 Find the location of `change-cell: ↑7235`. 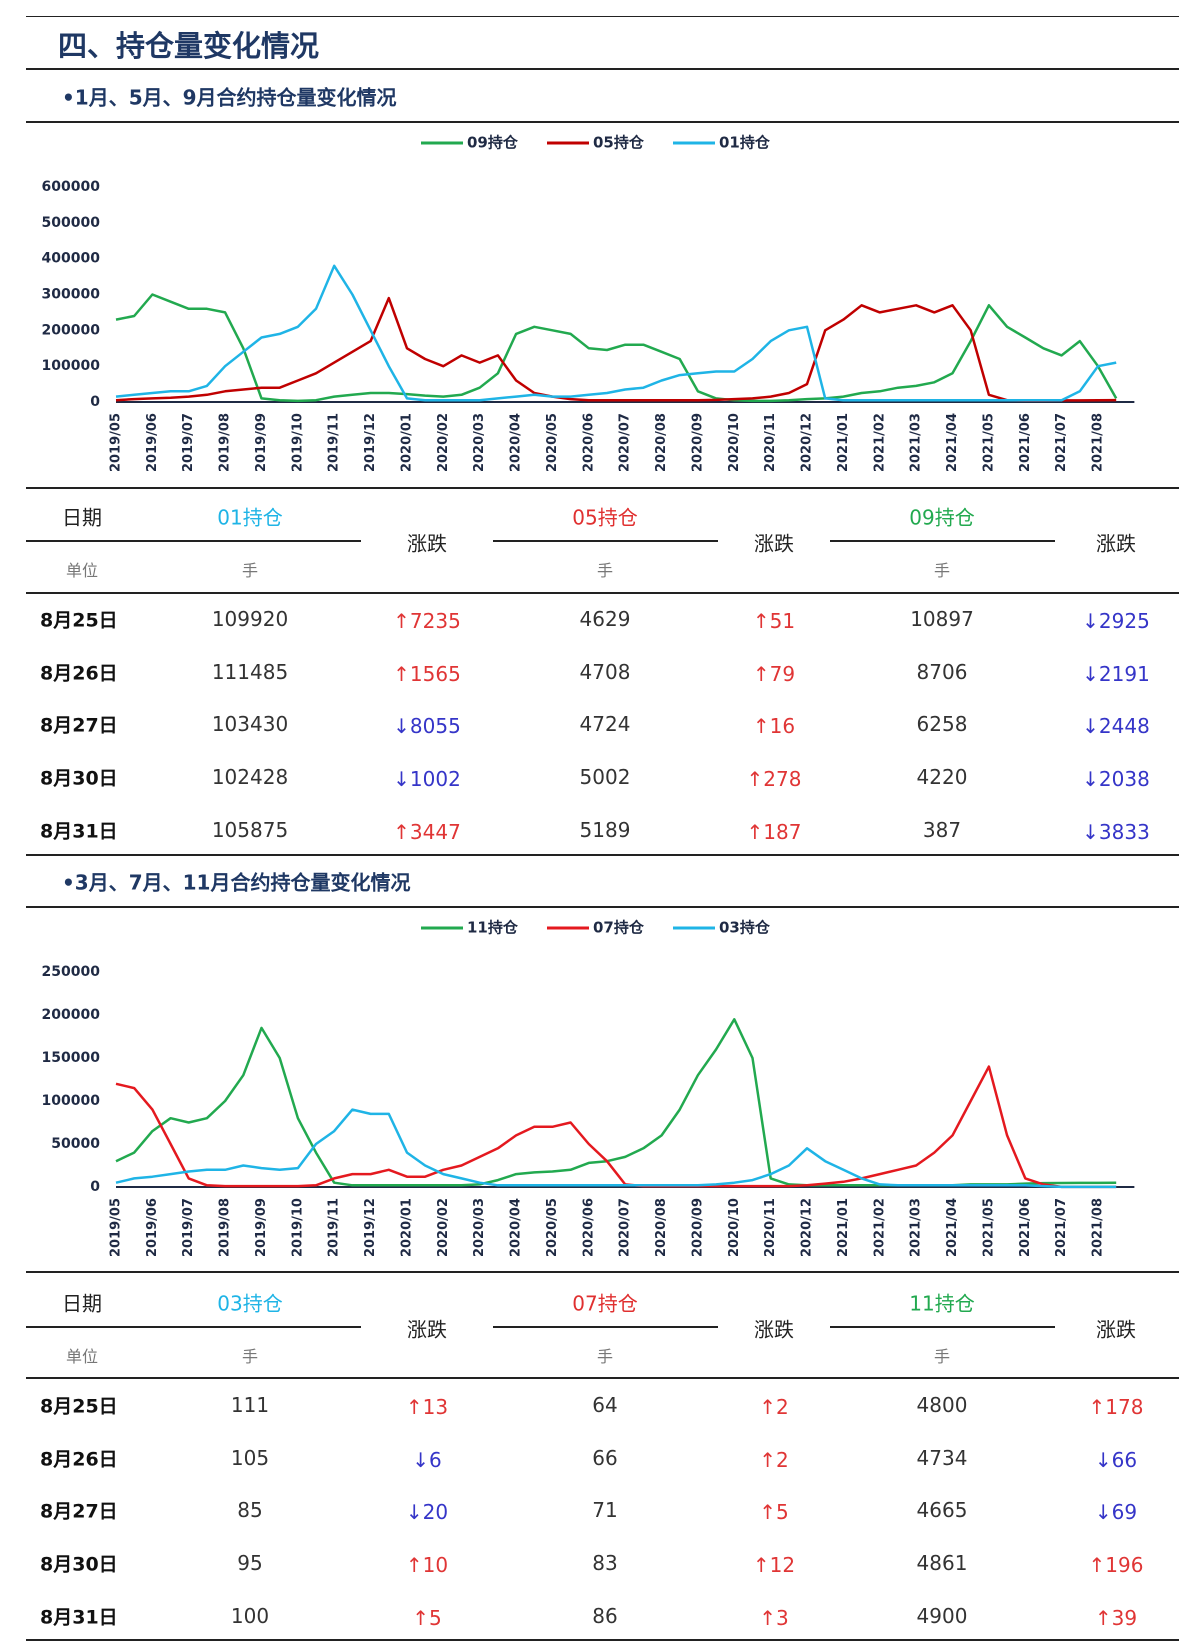

change-cell: ↑7235 is located at coordinates (427, 621).